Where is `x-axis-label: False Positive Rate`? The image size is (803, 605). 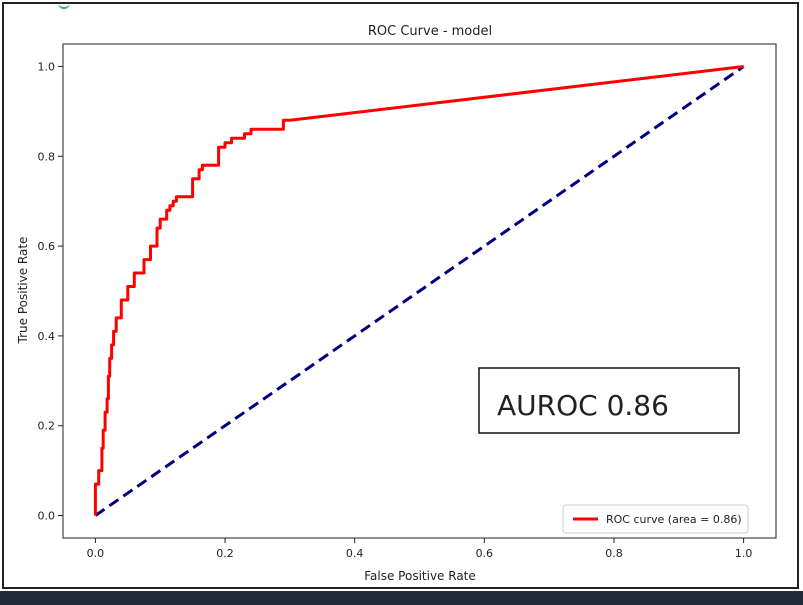
x-axis-label: False Positive Rate is located at coordinates (420, 576).